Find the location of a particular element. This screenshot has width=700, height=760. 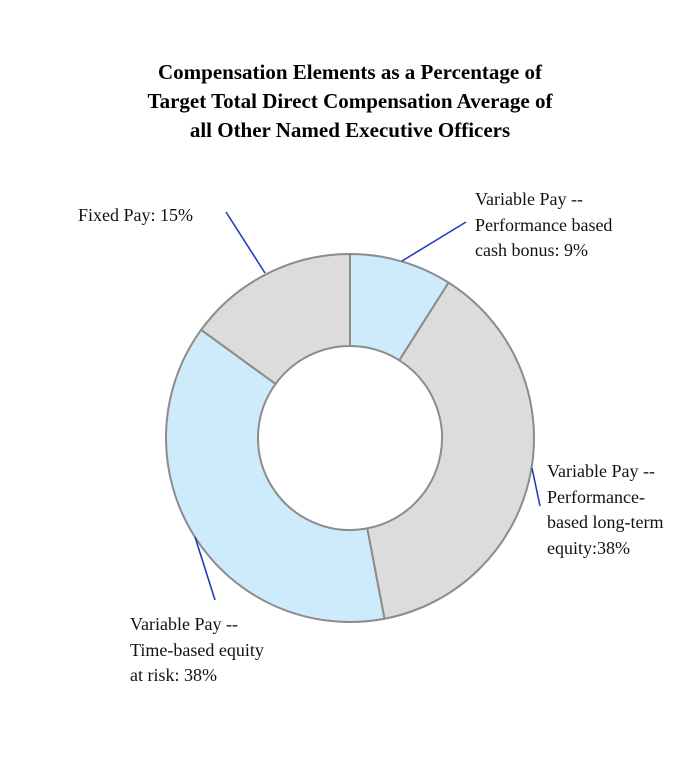

slice-label-long-term-equity-line-2: Performance- is located at coordinates (596, 496).